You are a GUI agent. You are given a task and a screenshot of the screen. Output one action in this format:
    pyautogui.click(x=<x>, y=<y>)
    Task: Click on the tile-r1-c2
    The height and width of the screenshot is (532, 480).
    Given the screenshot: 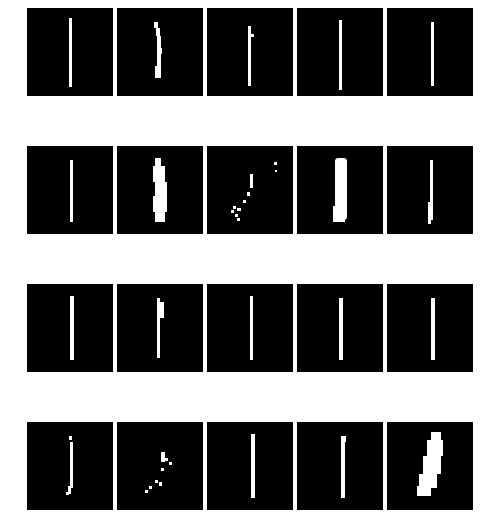 What is the action you would take?
    pyautogui.click(x=160, y=52)
    